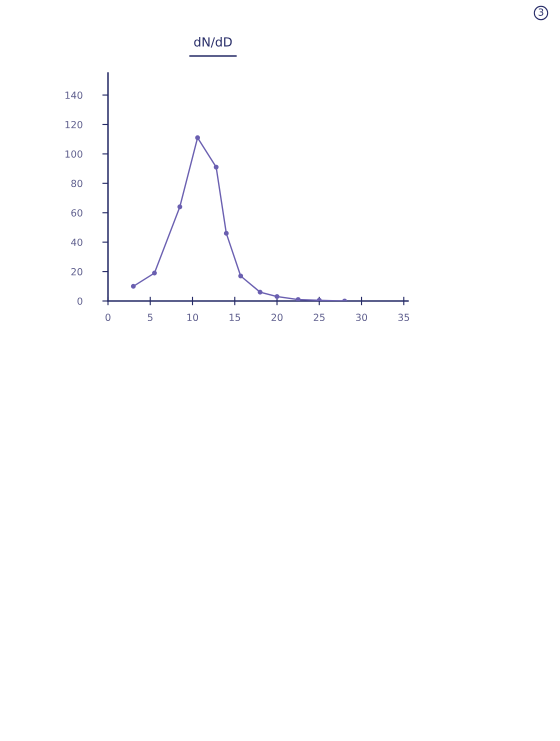 The image size is (560, 741). What do you see at coordinates (74, 95) in the screenshot?
I see `y-tick-label: 140` at bounding box center [74, 95].